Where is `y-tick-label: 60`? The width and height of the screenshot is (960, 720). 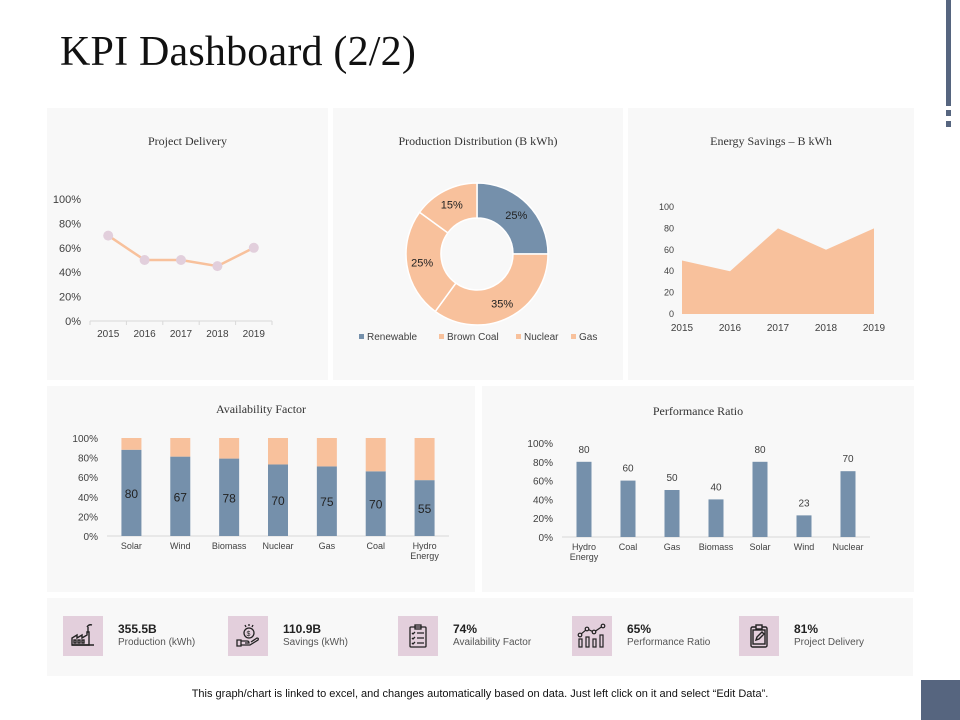 y-tick-label: 60 is located at coordinates (669, 250).